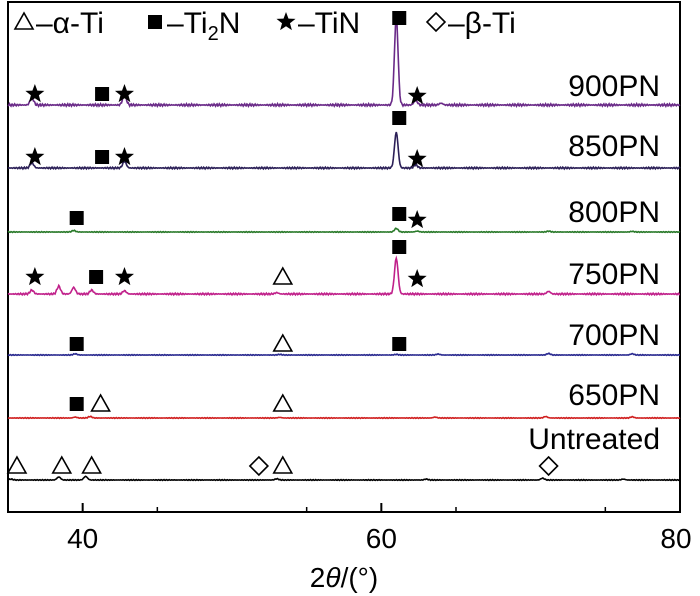 This screenshot has width=700, height=596. I want to click on series-800pn: 800PN, so click(344, 215).